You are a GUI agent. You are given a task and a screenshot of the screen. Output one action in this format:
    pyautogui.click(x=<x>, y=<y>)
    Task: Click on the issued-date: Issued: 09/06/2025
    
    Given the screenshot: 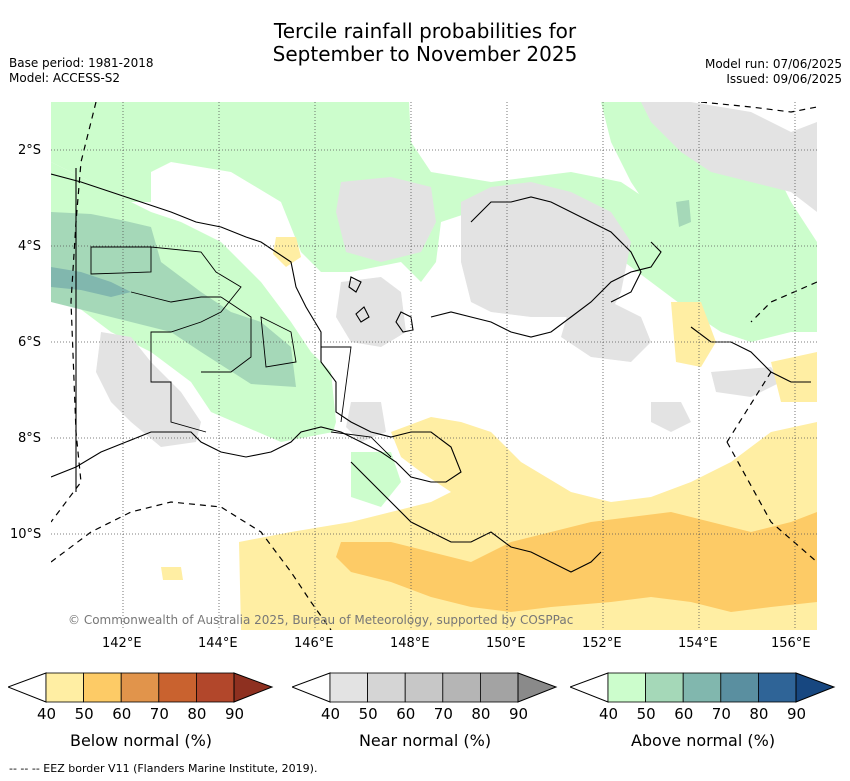 What is the action you would take?
    pyautogui.click(x=784, y=79)
    